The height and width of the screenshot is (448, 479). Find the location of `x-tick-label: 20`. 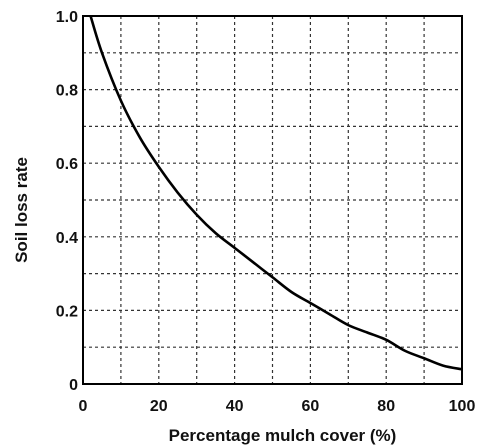

x-tick-label: 20 is located at coordinates (159, 406).